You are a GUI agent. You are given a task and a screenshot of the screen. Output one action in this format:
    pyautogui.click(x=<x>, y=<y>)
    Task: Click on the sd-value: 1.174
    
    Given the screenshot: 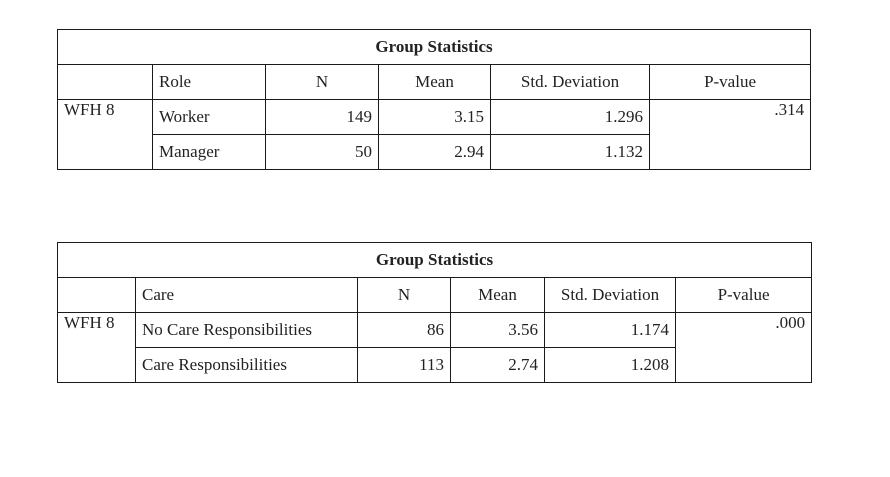 What is the action you would take?
    pyautogui.click(x=610, y=330)
    